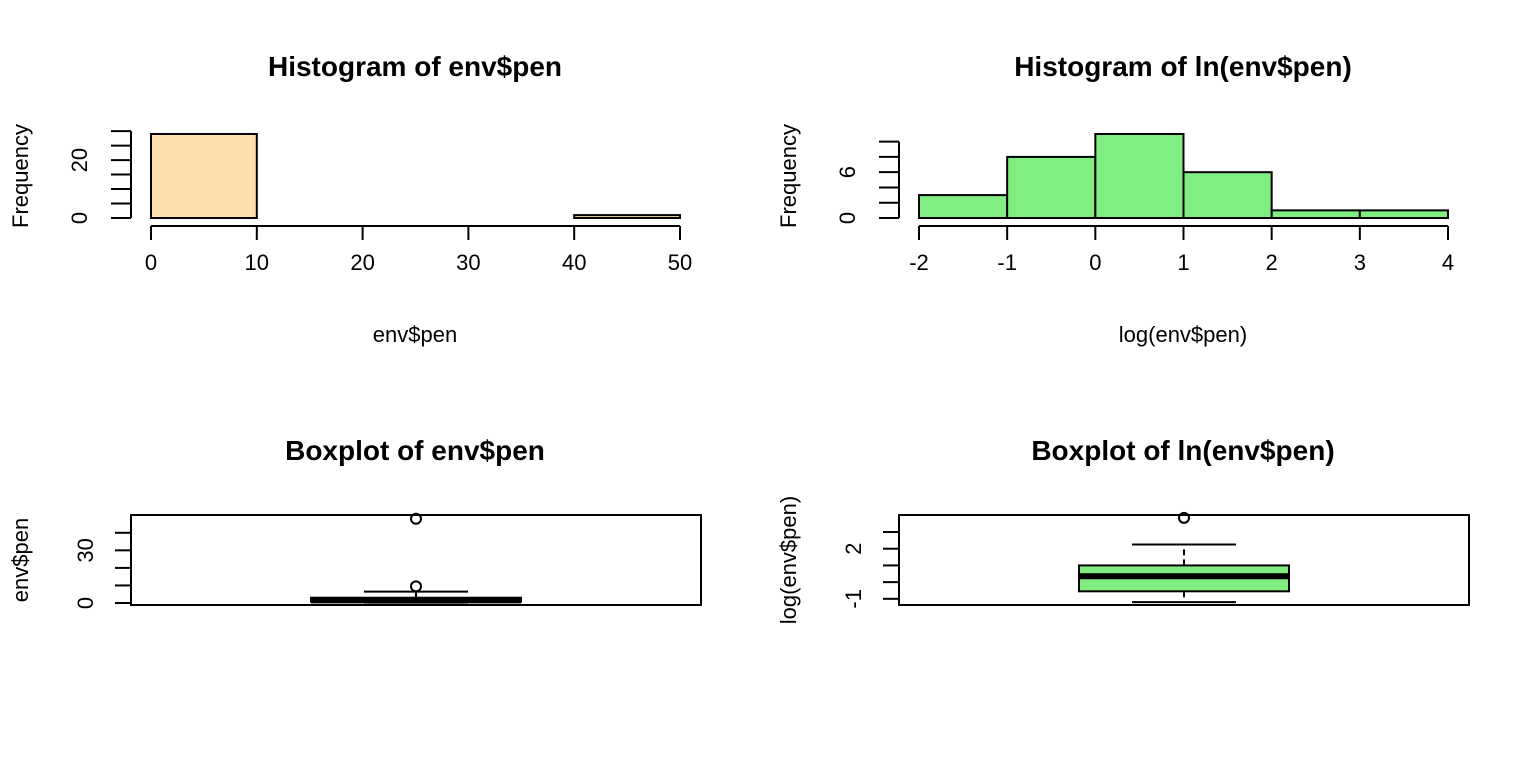  What do you see at coordinates (1123, 529) in the screenshot?
I see `boxplot-ln-env-pen-panel: Boxplot of ln(env$pen) log(env$pen) -1 2` at bounding box center [1123, 529].